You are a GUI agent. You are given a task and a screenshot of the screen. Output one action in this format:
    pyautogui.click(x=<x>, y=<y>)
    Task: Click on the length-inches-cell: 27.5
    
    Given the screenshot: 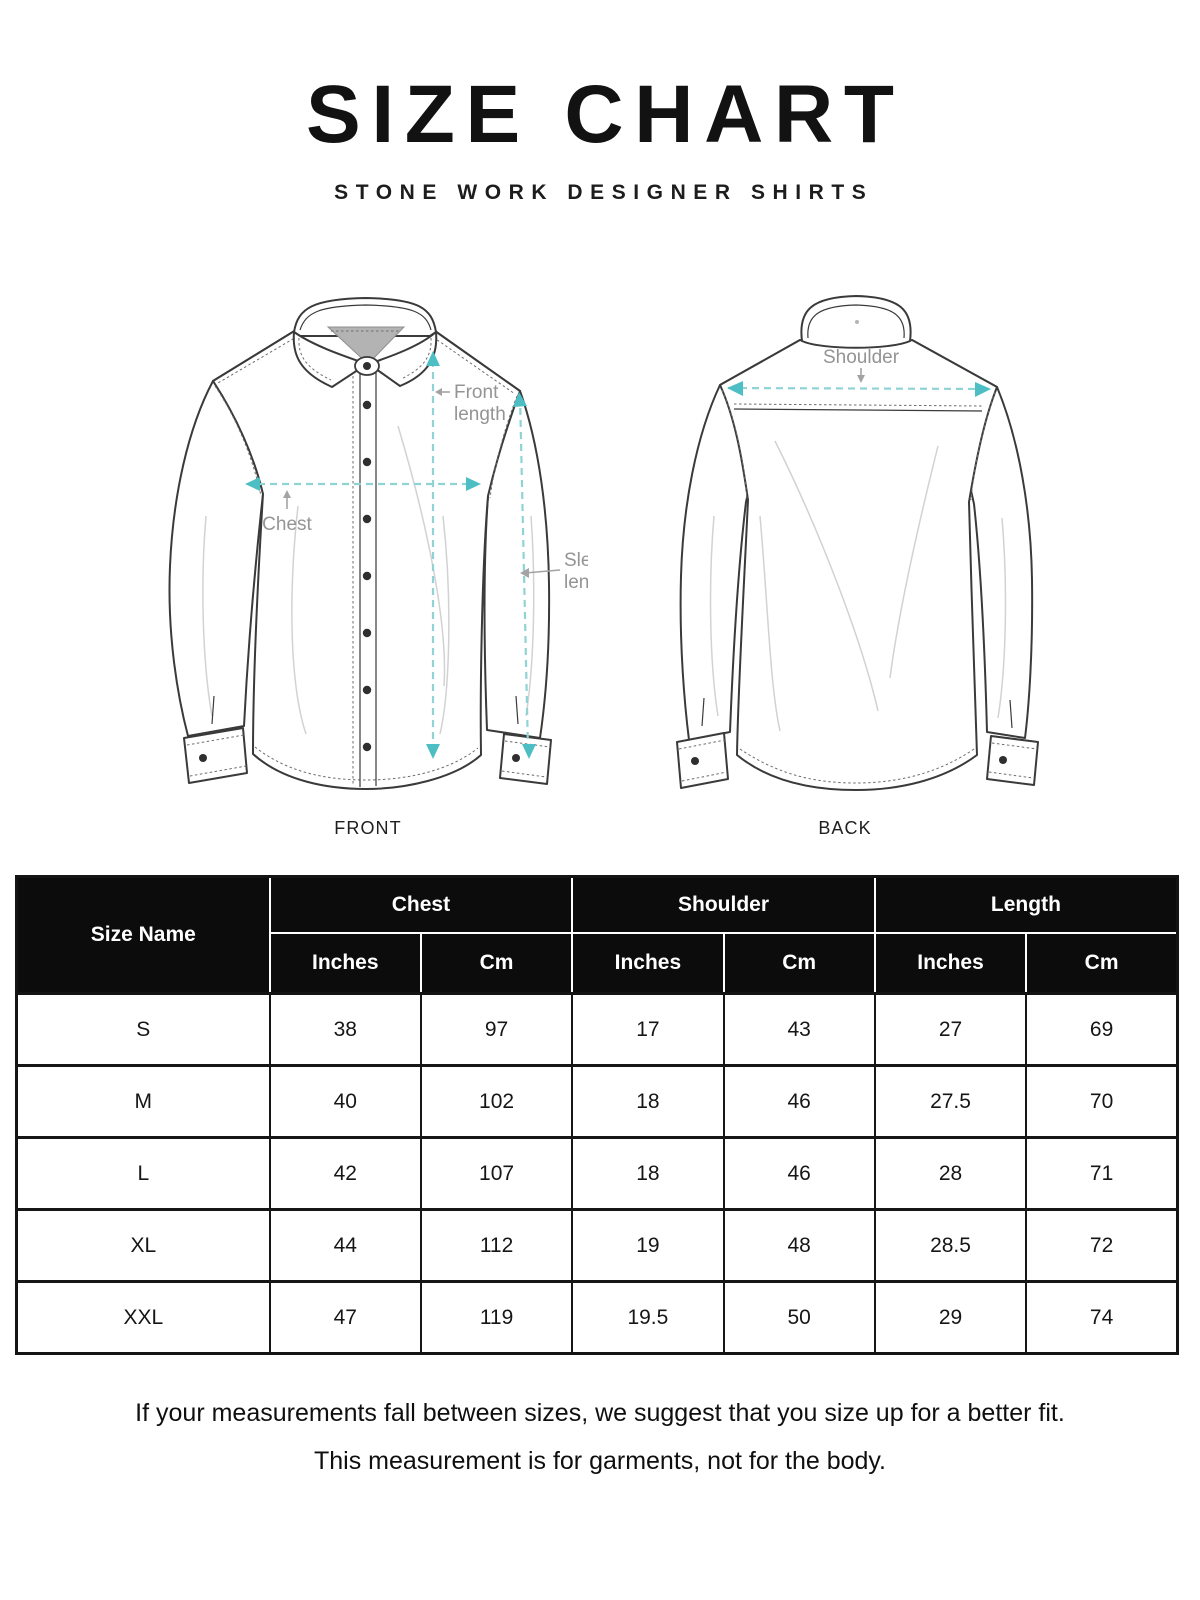 What is the action you would take?
    pyautogui.click(x=950, y=1101)
    